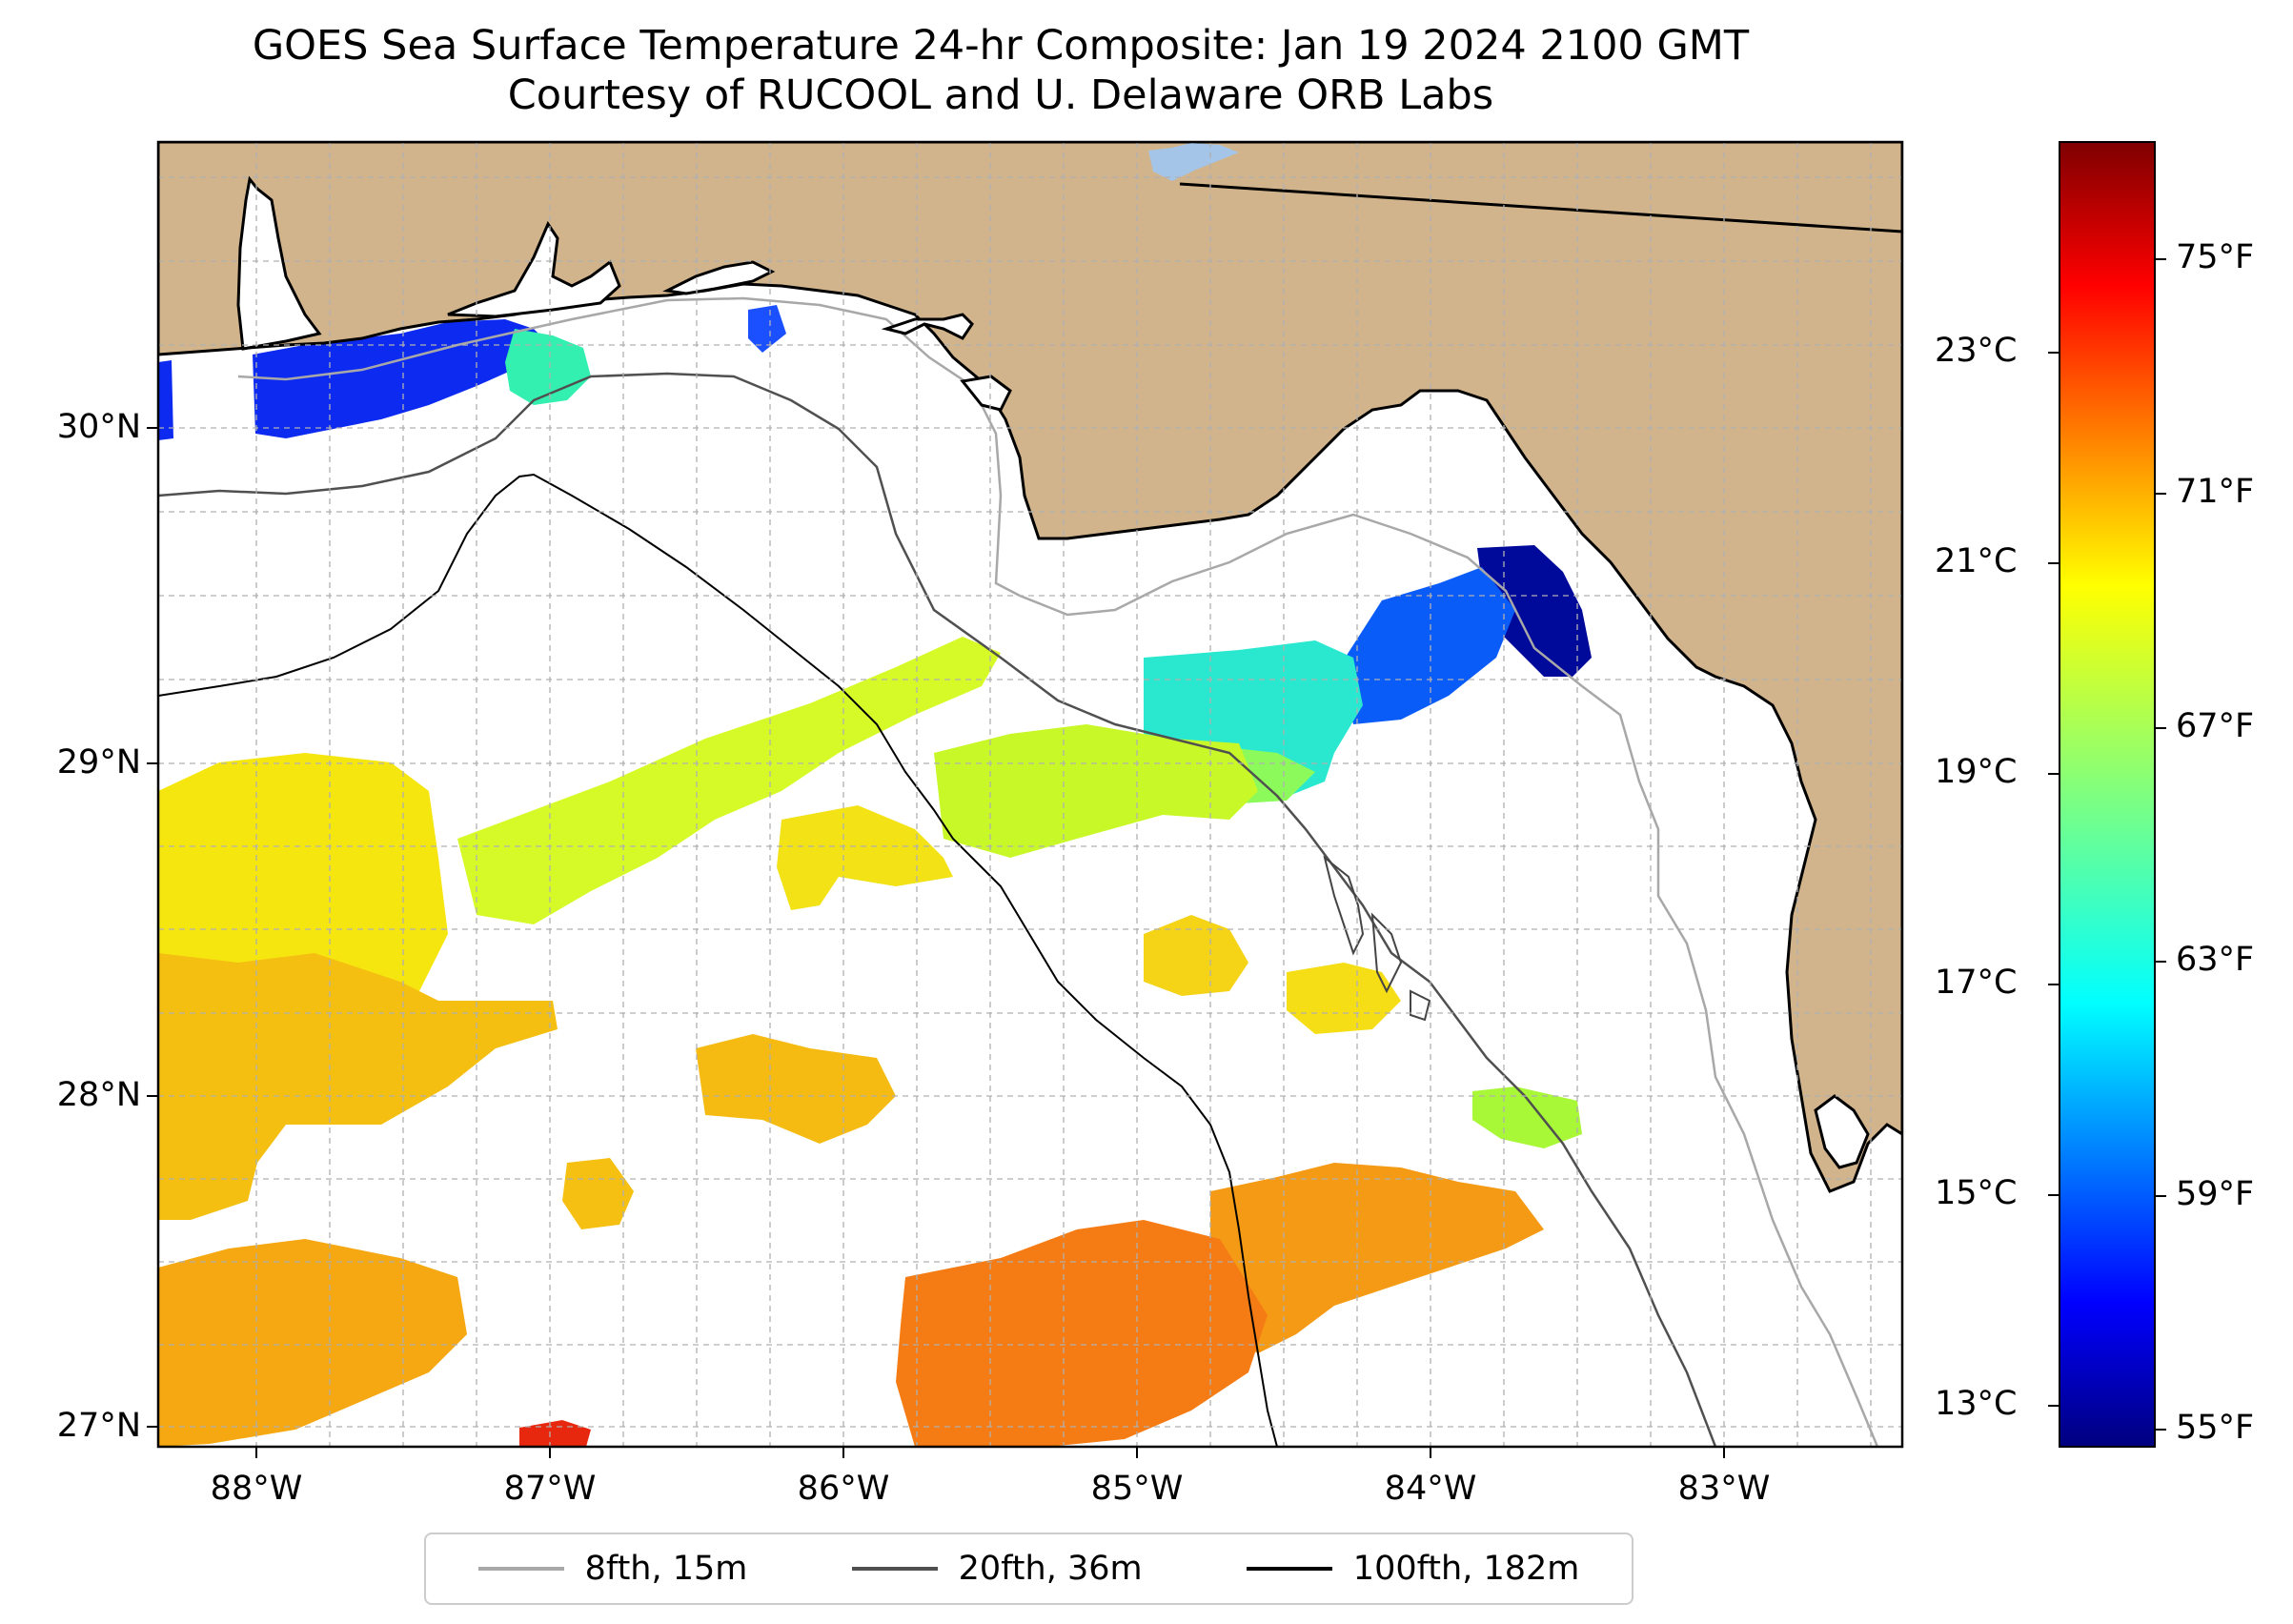 Image resolution: width=2293 pixels, height=1624 pixels. What do you see at coordinates (1254, 720) in the screenshot?
I see `sst-patch-apalachee-cyan` at bounding box center [1254, 720].